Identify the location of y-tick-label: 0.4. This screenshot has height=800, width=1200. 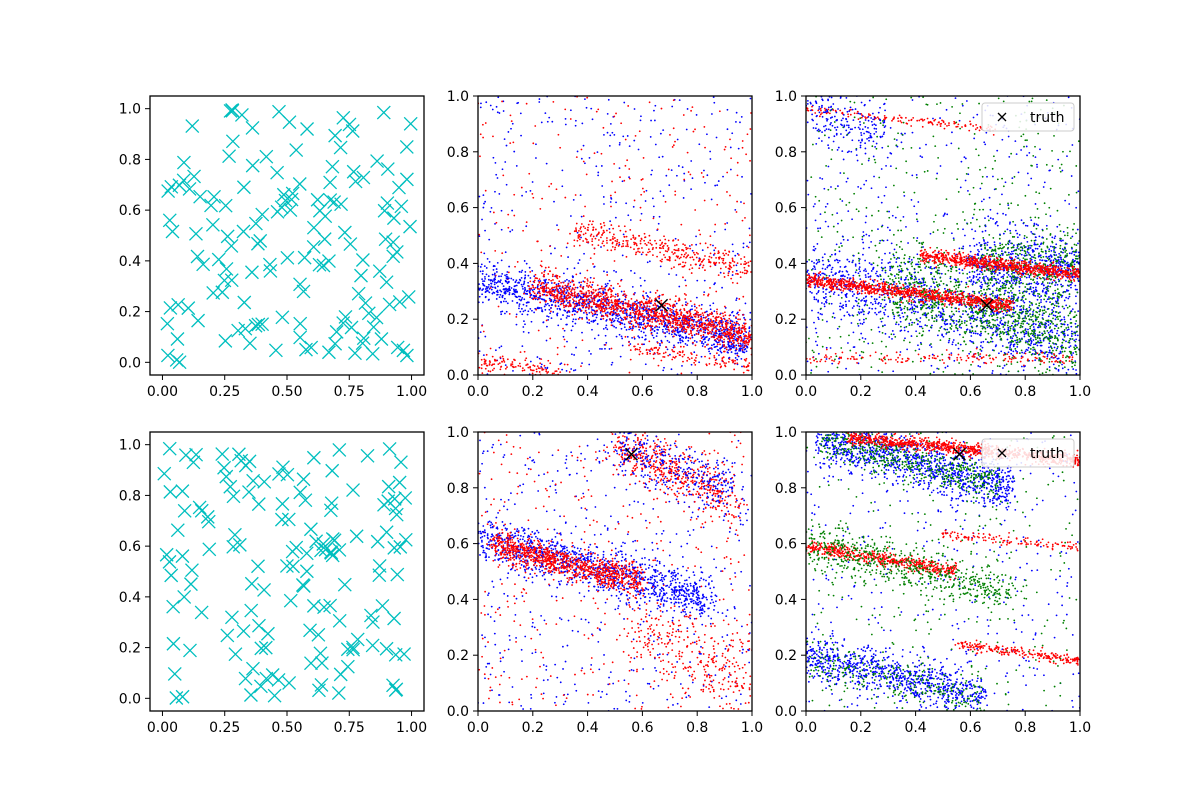
(130, 262).